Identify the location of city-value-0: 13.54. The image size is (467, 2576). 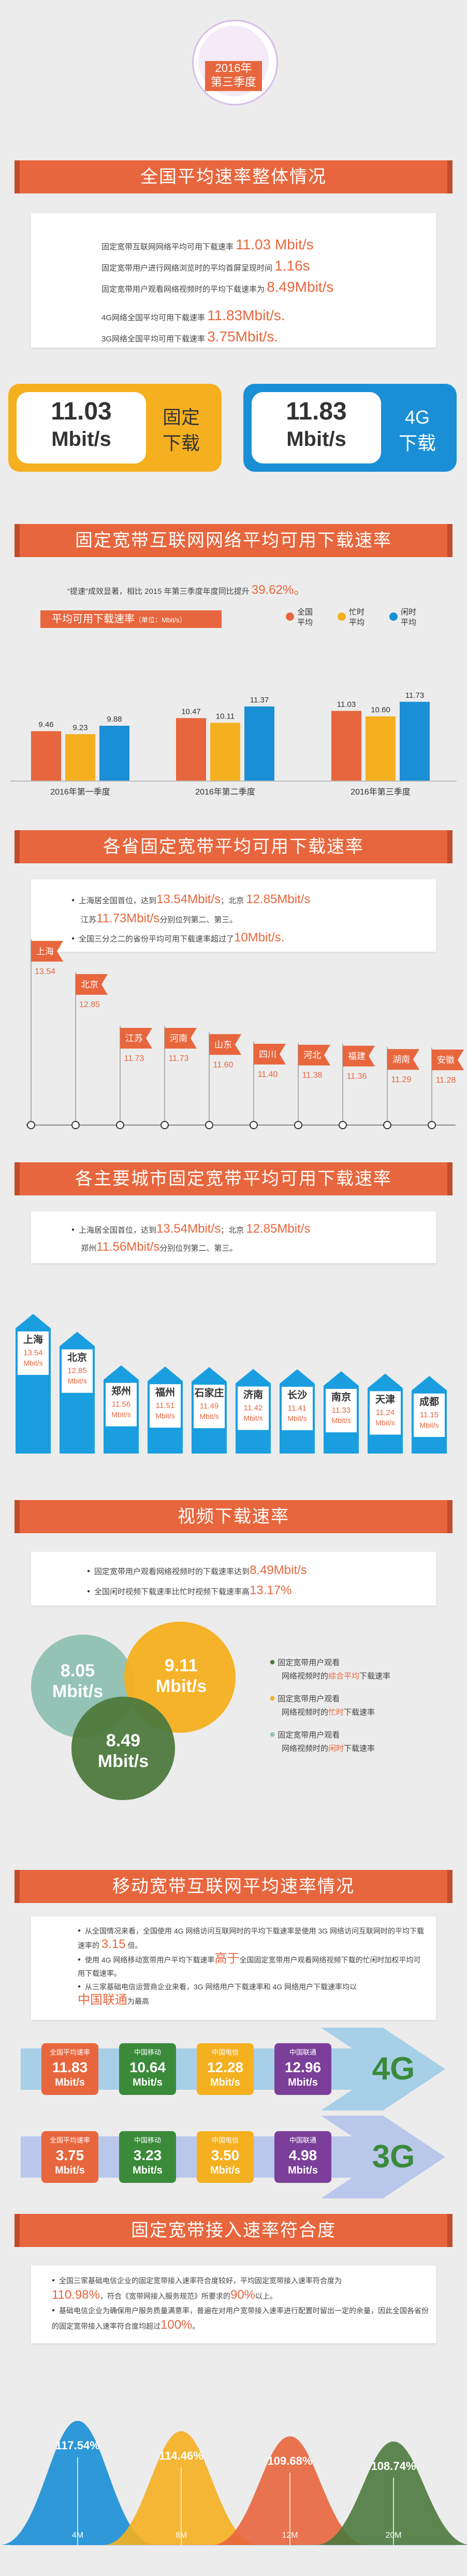
(33, 1353).